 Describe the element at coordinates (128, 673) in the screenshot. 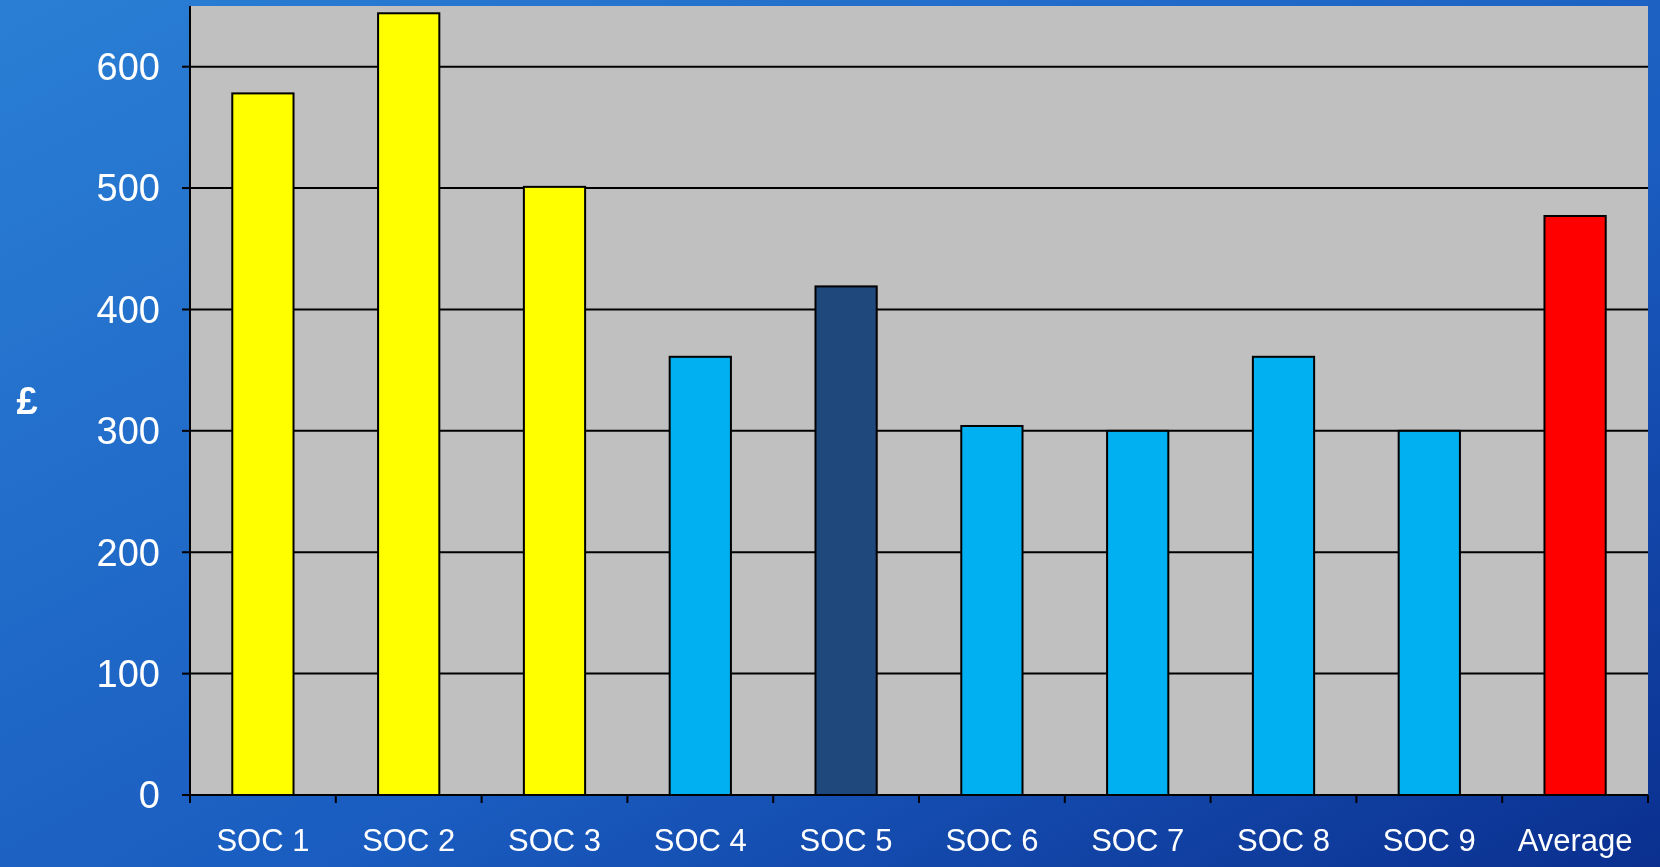

I see `y-tick-label: 100` at that location.